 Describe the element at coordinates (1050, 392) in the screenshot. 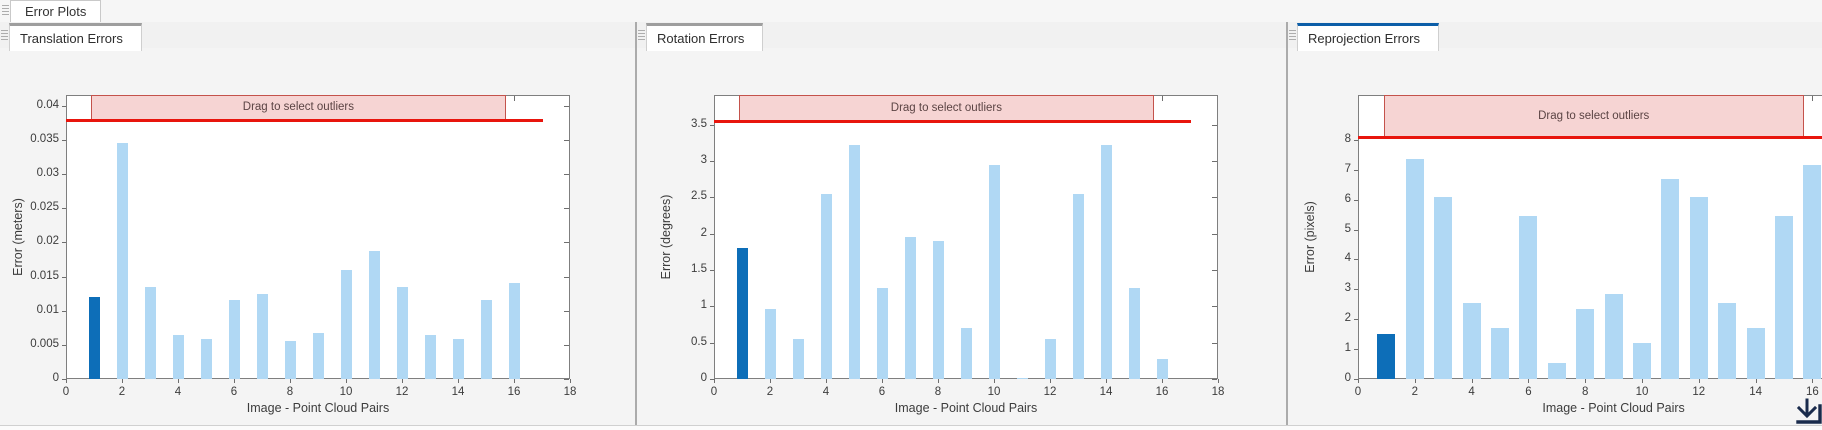

I see `x-tick-label: 12` at that location.